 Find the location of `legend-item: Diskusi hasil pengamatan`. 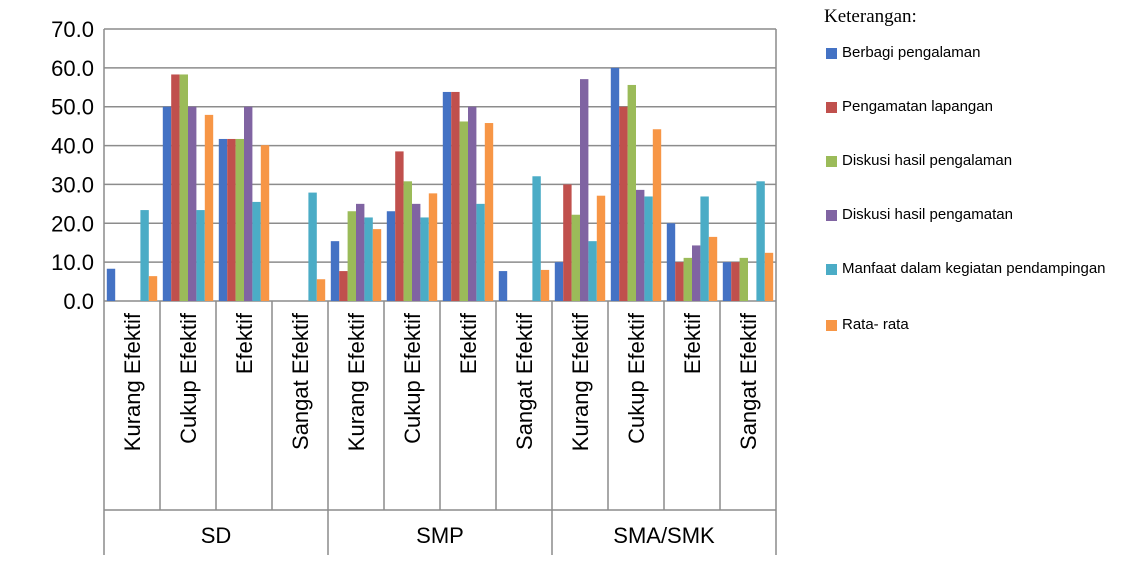

legend-item: Diskusi hasil pengamatan is located at coordinates (976, 229).